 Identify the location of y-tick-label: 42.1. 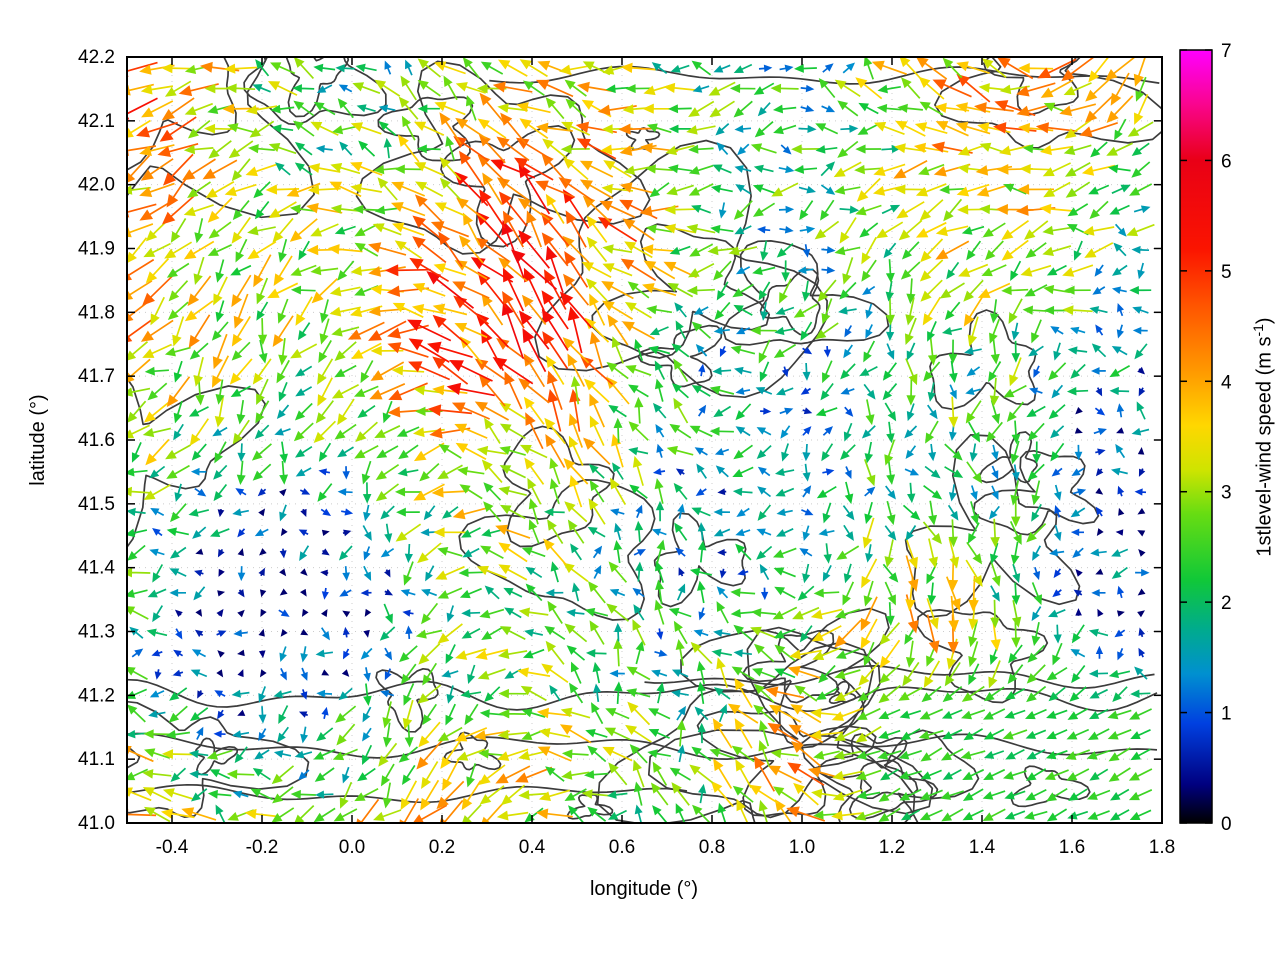
(96, 121).